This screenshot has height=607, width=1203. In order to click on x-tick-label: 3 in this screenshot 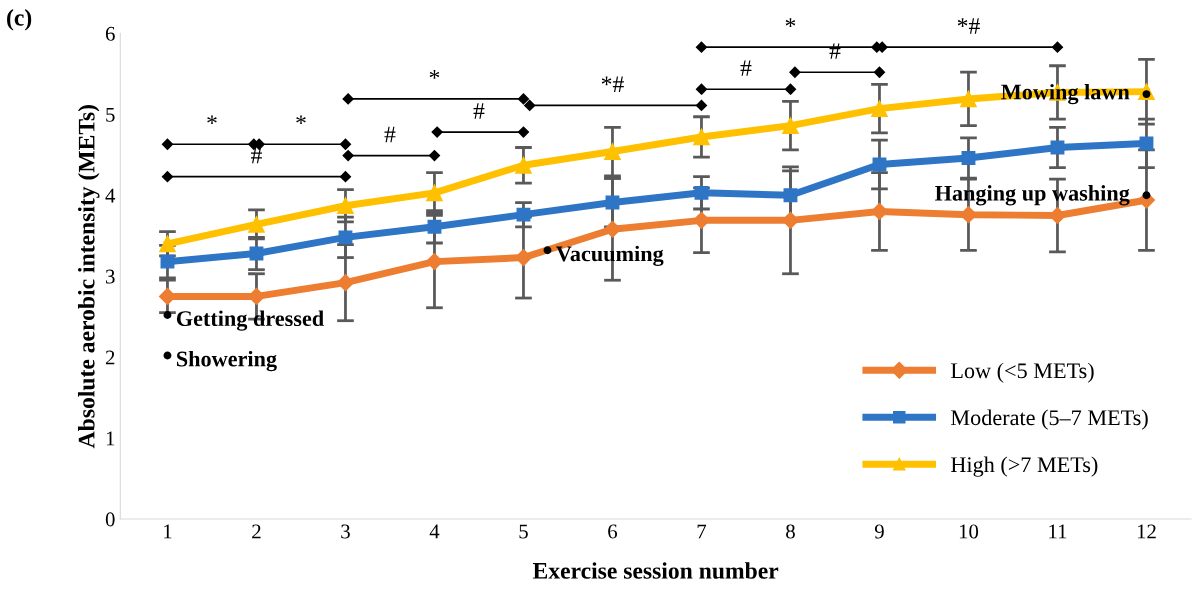, I will do `click(345, 531)`.